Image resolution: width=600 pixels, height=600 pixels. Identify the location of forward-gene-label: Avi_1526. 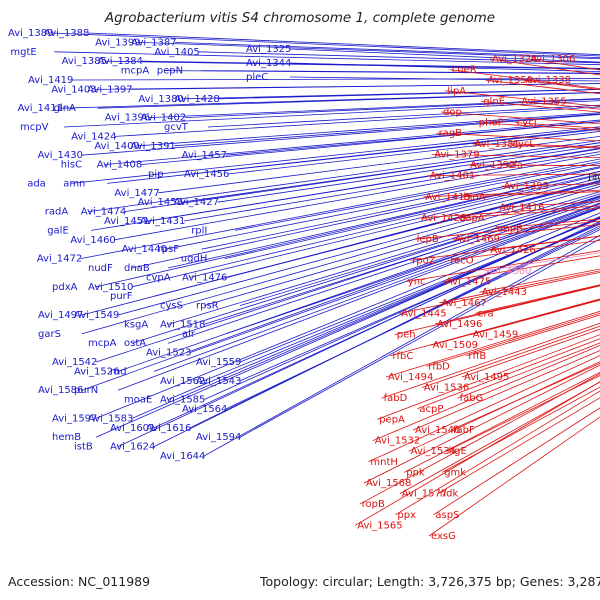
(96, 371).